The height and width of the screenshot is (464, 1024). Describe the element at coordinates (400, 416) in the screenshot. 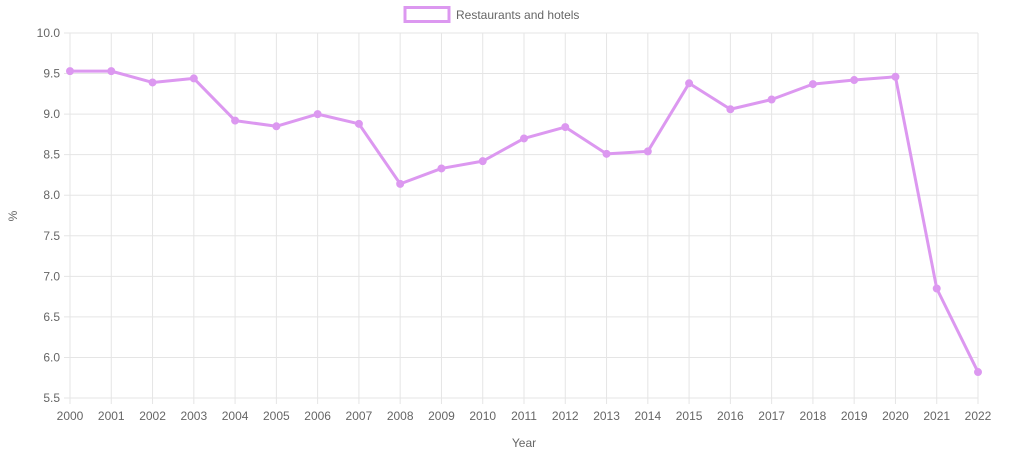

I see `x-tick-label: 2008` at that location.